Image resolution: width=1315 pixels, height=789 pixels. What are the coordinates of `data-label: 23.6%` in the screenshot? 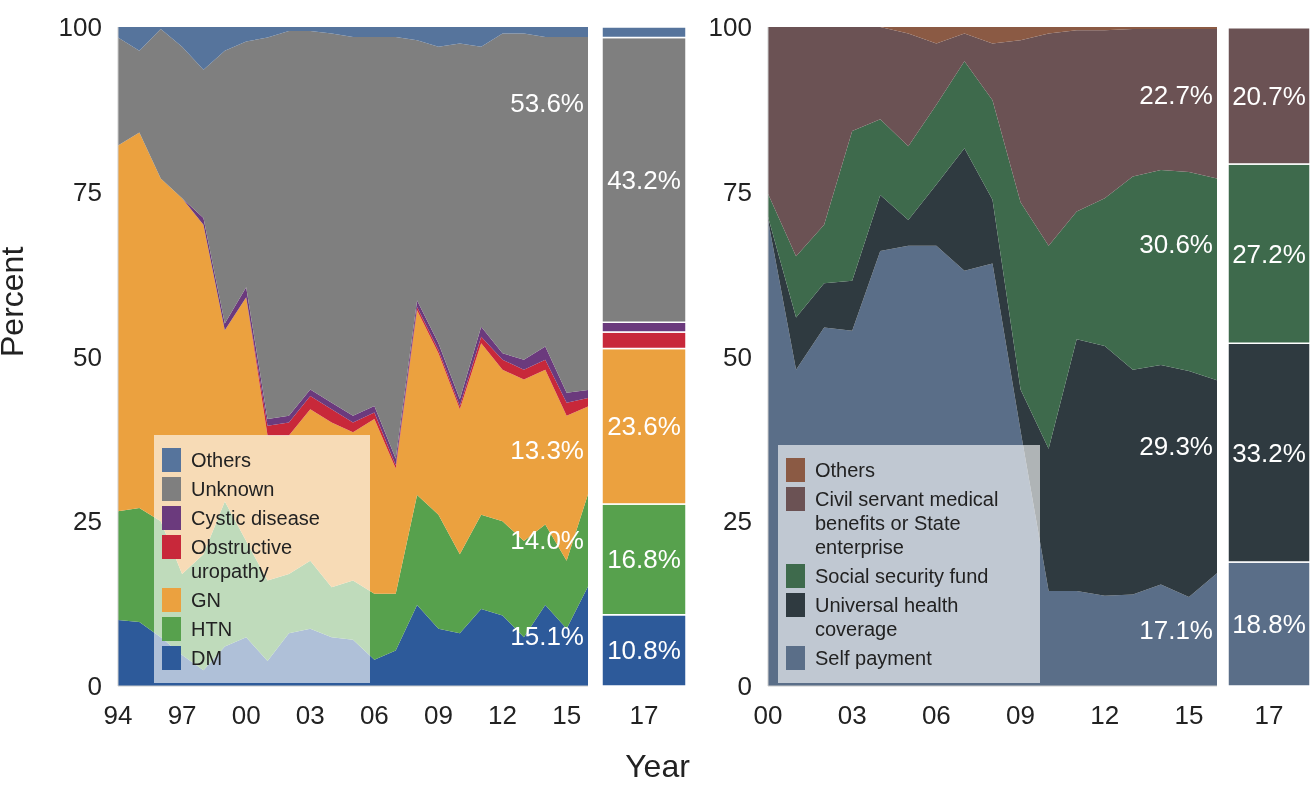 It's located at (644, 426).